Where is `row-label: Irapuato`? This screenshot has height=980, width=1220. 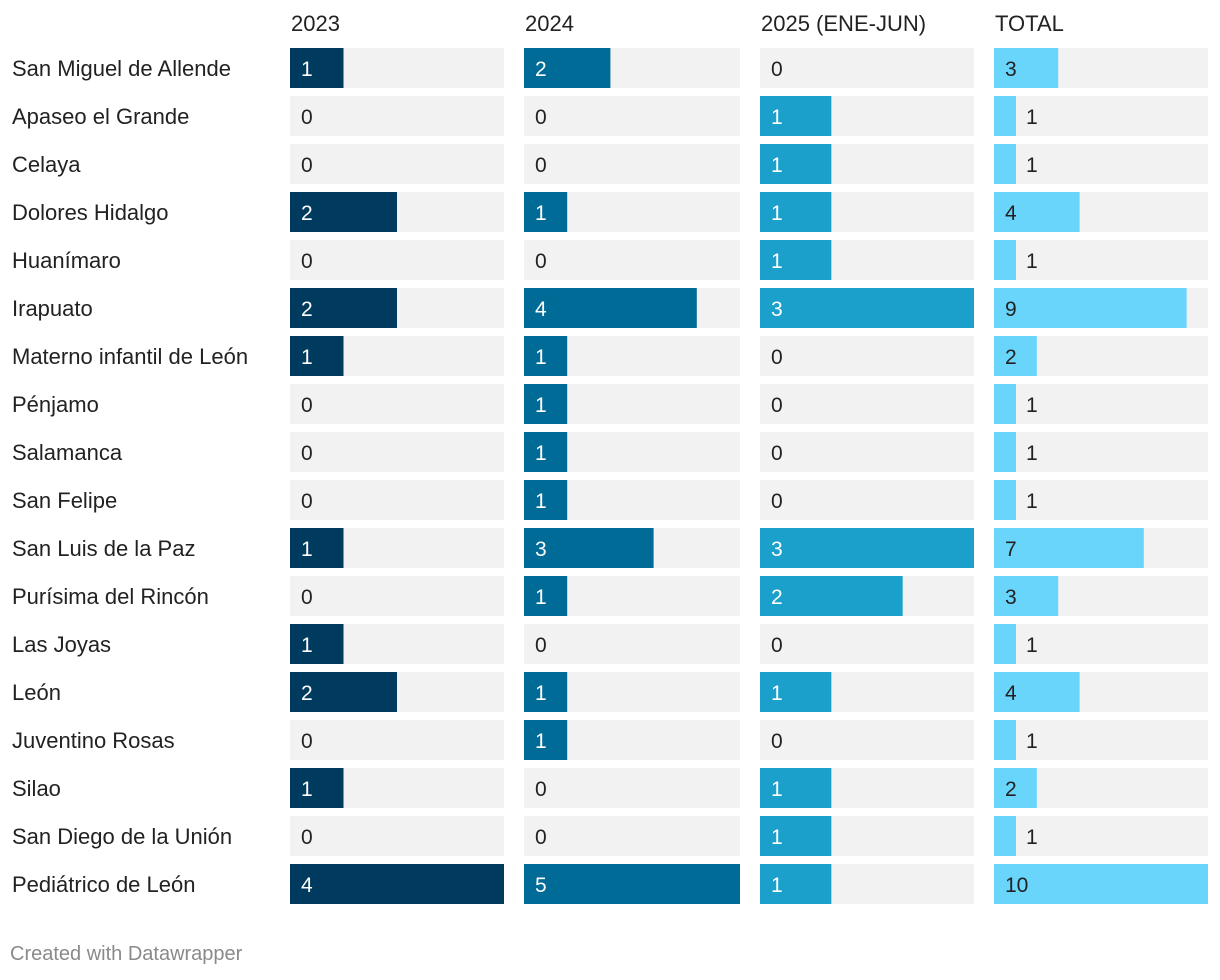 row-label: Irapuato is located at coordinates (52, 308).